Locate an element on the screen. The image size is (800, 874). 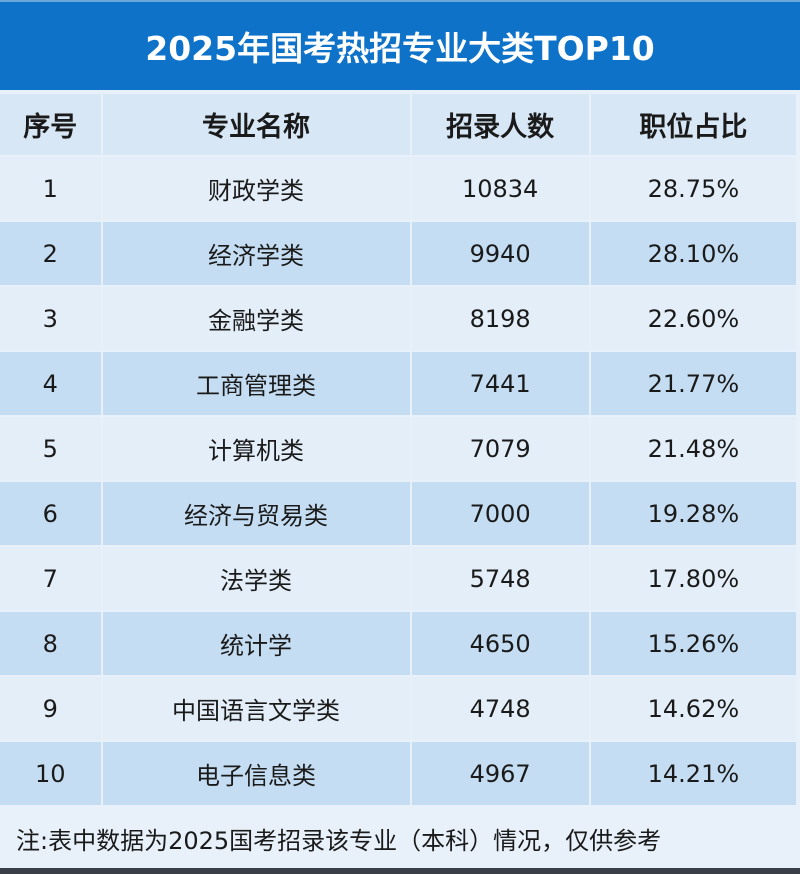
bottom-border is located at coordinates (400, 871).